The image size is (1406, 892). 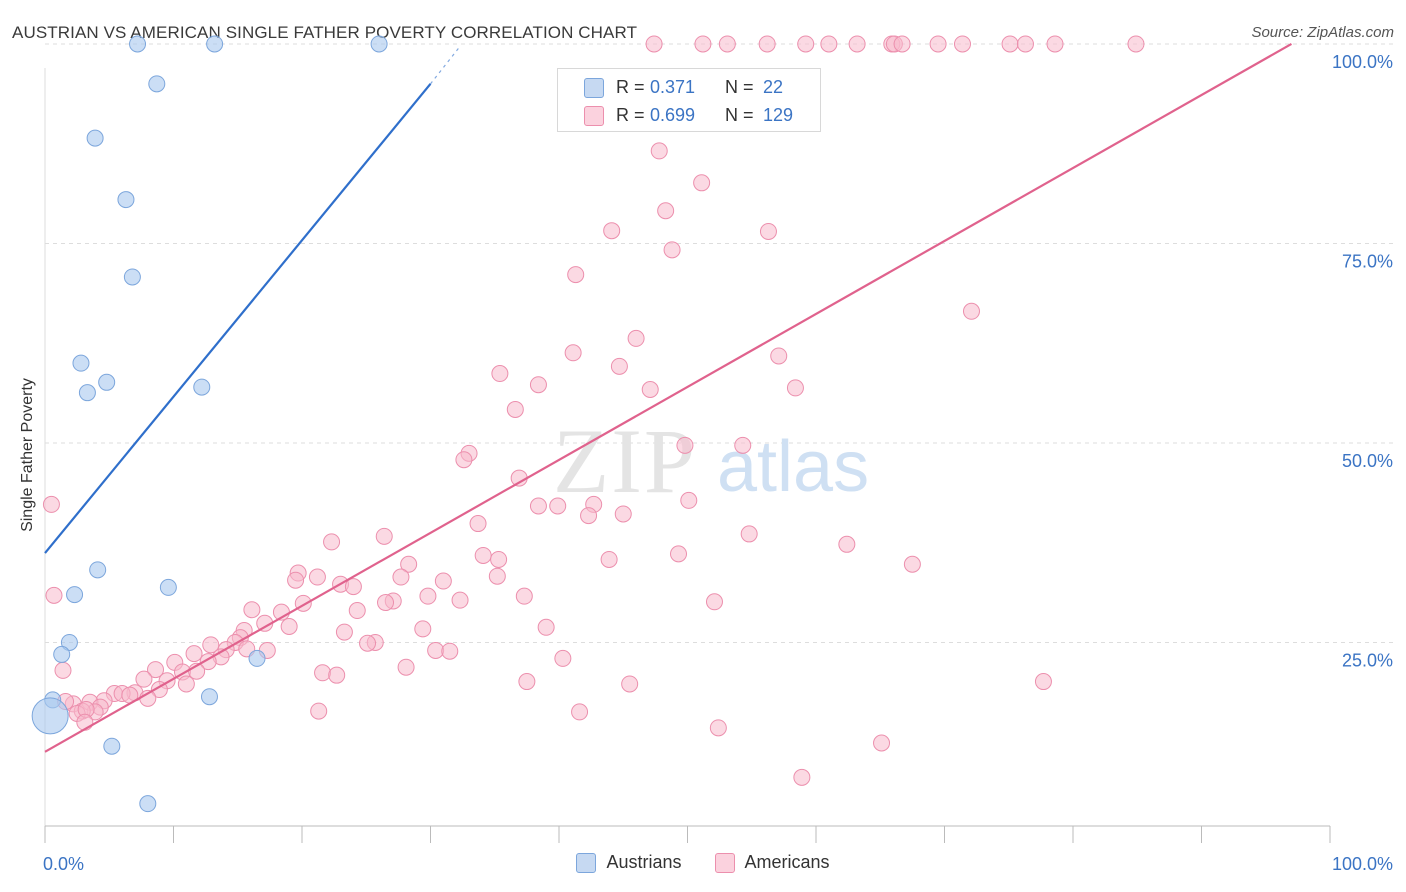 I want to click on legend-r-value: 0.371, so click(x=673, y=87).